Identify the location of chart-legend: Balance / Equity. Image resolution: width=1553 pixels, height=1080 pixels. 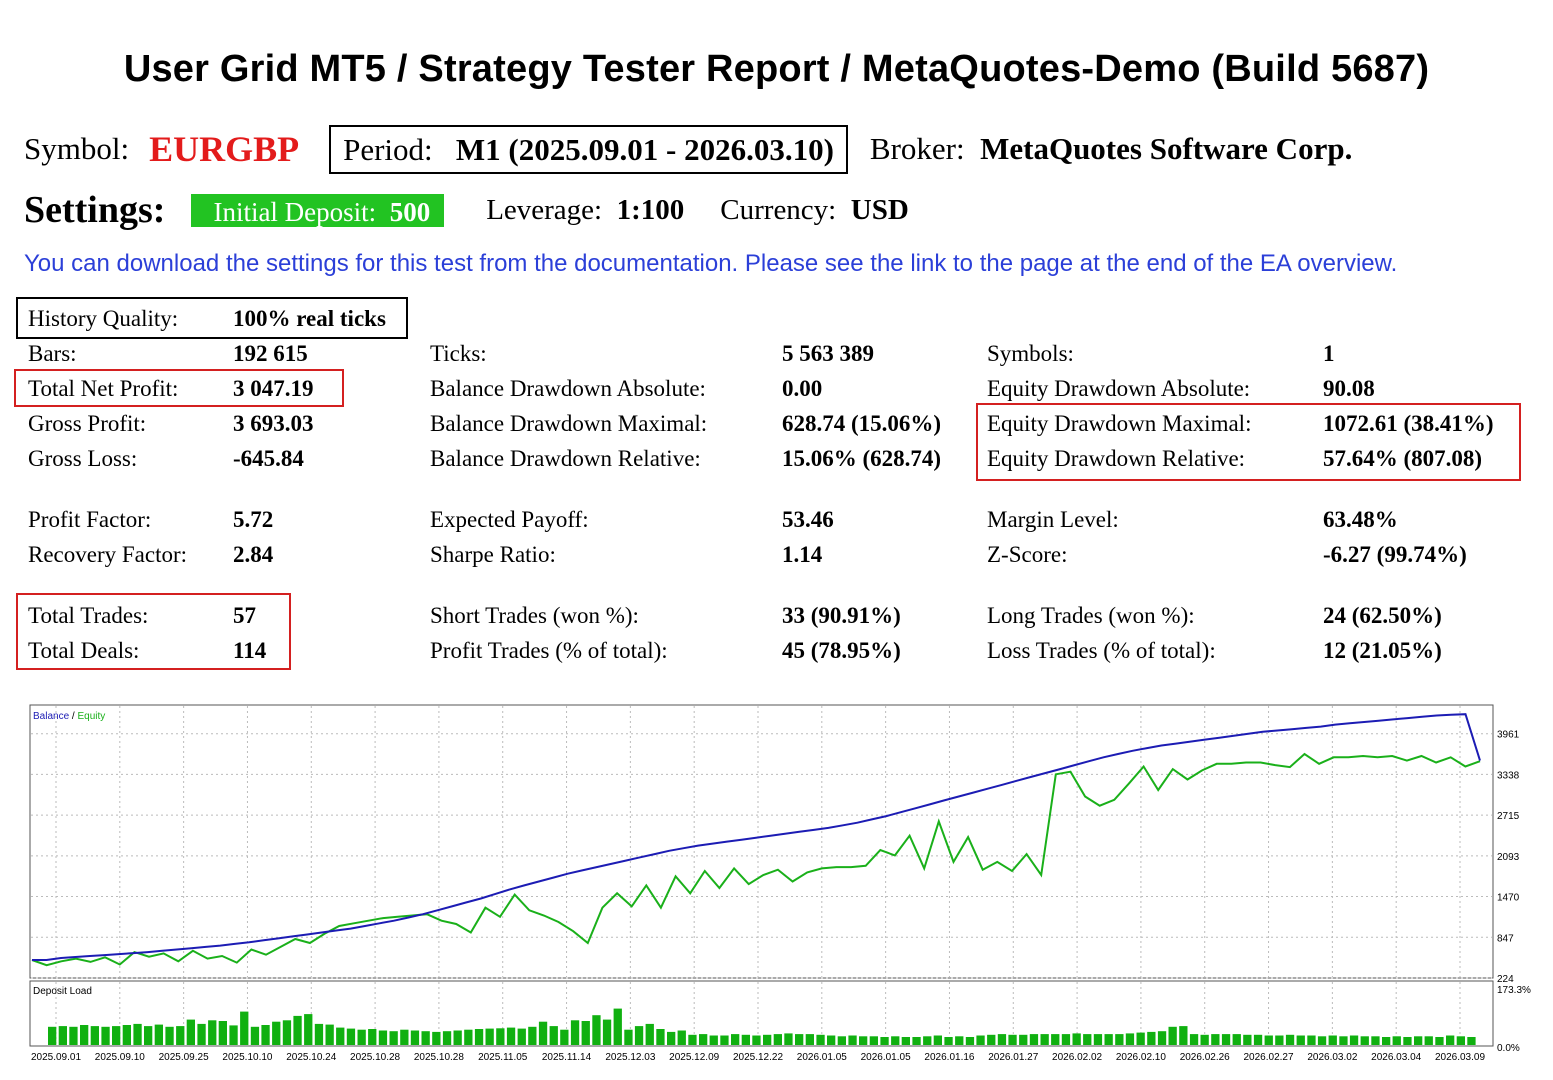
(69, 716).